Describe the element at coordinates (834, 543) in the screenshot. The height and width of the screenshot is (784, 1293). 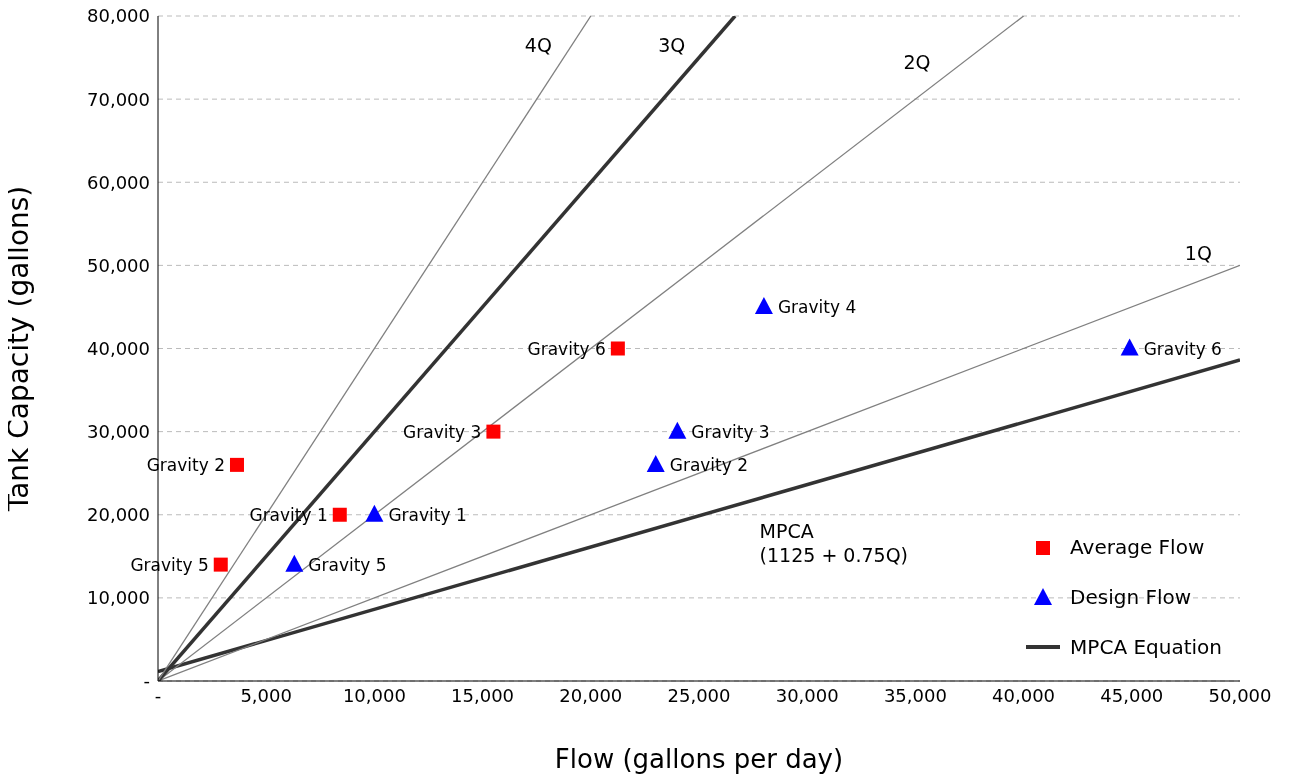
I see `annotation: MPCA (1125 + 0.75Q)` at that location.